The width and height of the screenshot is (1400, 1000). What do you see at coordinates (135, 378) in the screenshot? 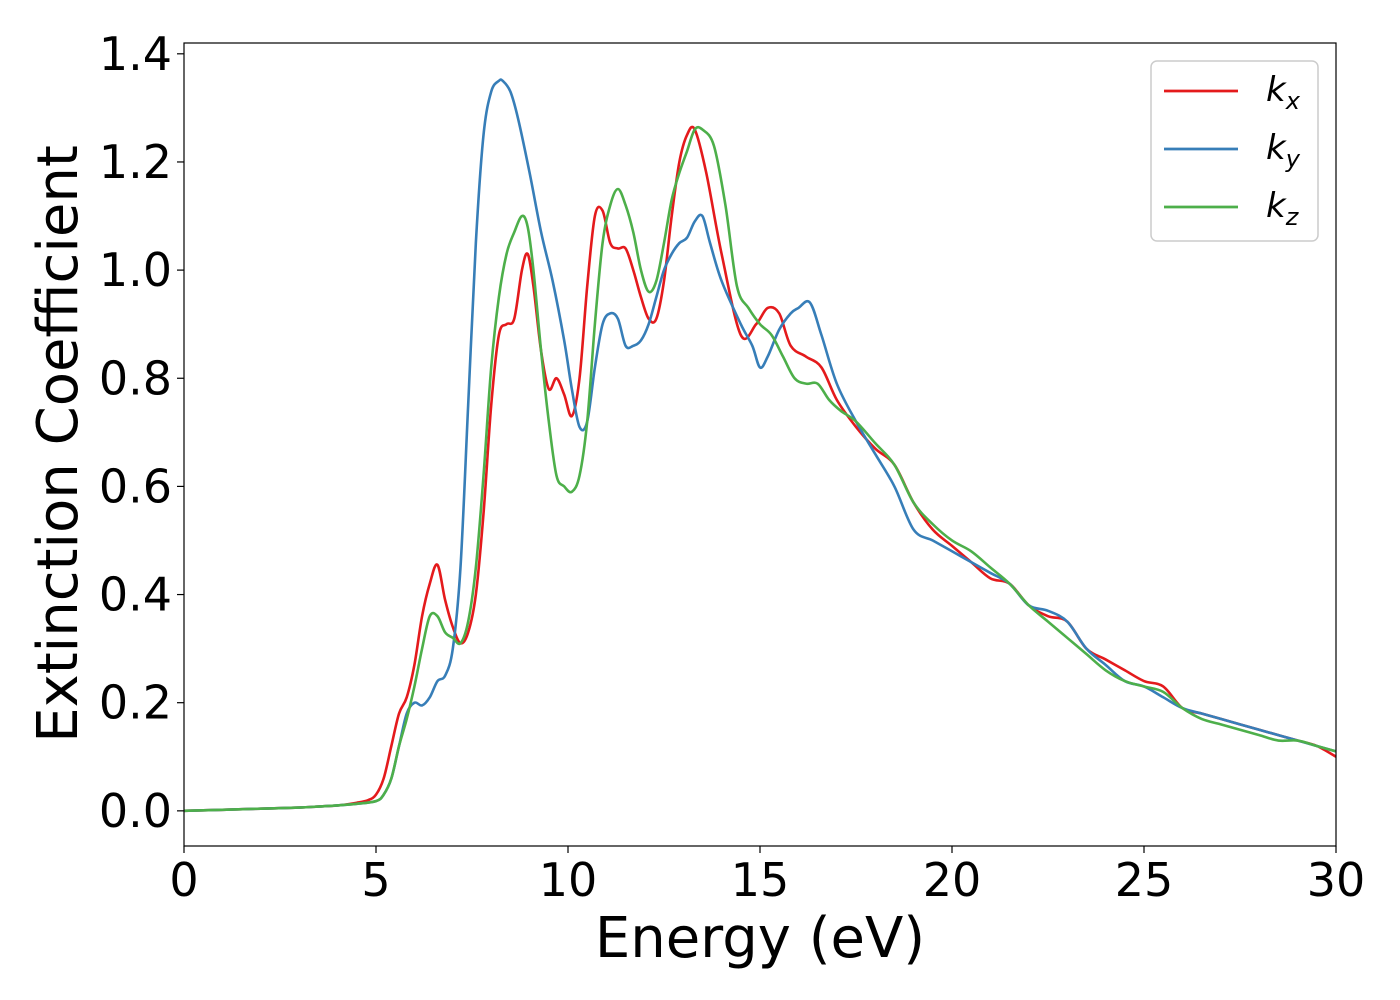
I see `y-tick-label: 0.8` at bounding box center [135, 378].